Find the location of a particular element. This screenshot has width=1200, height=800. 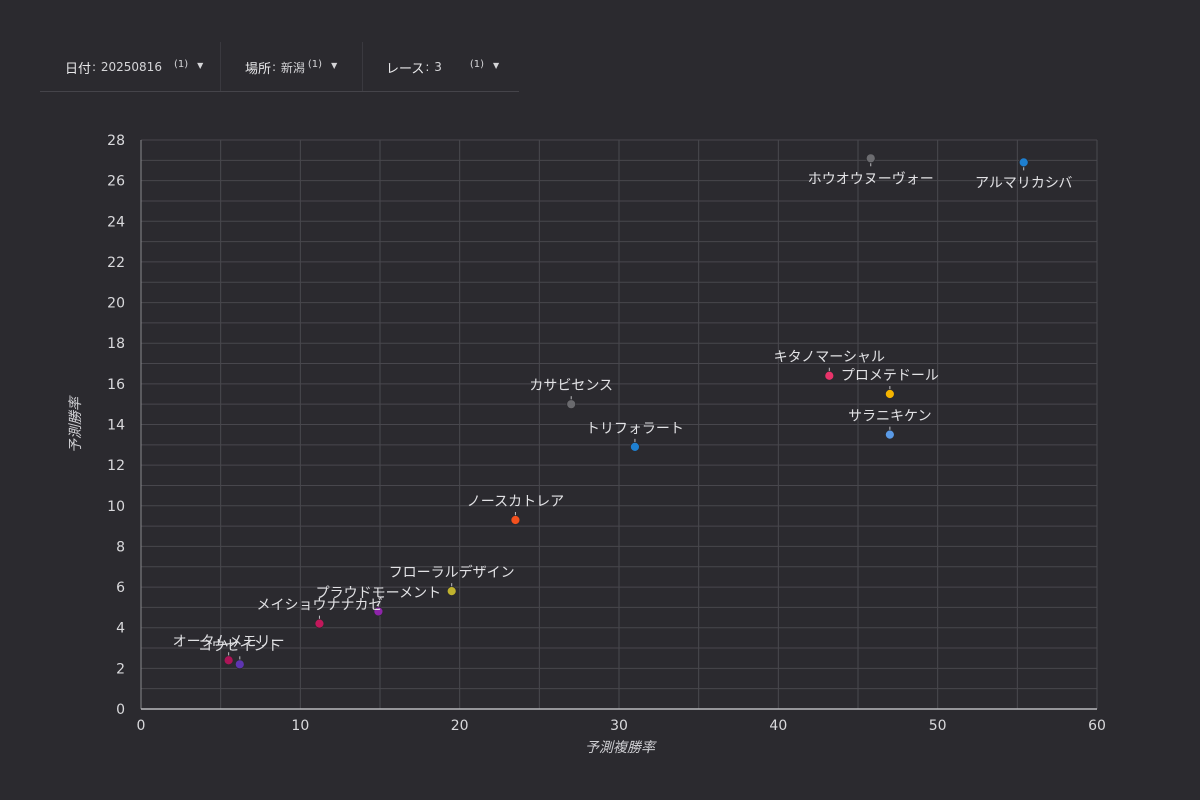

y-tick-label: 22 is located at coordinates (116, 263).